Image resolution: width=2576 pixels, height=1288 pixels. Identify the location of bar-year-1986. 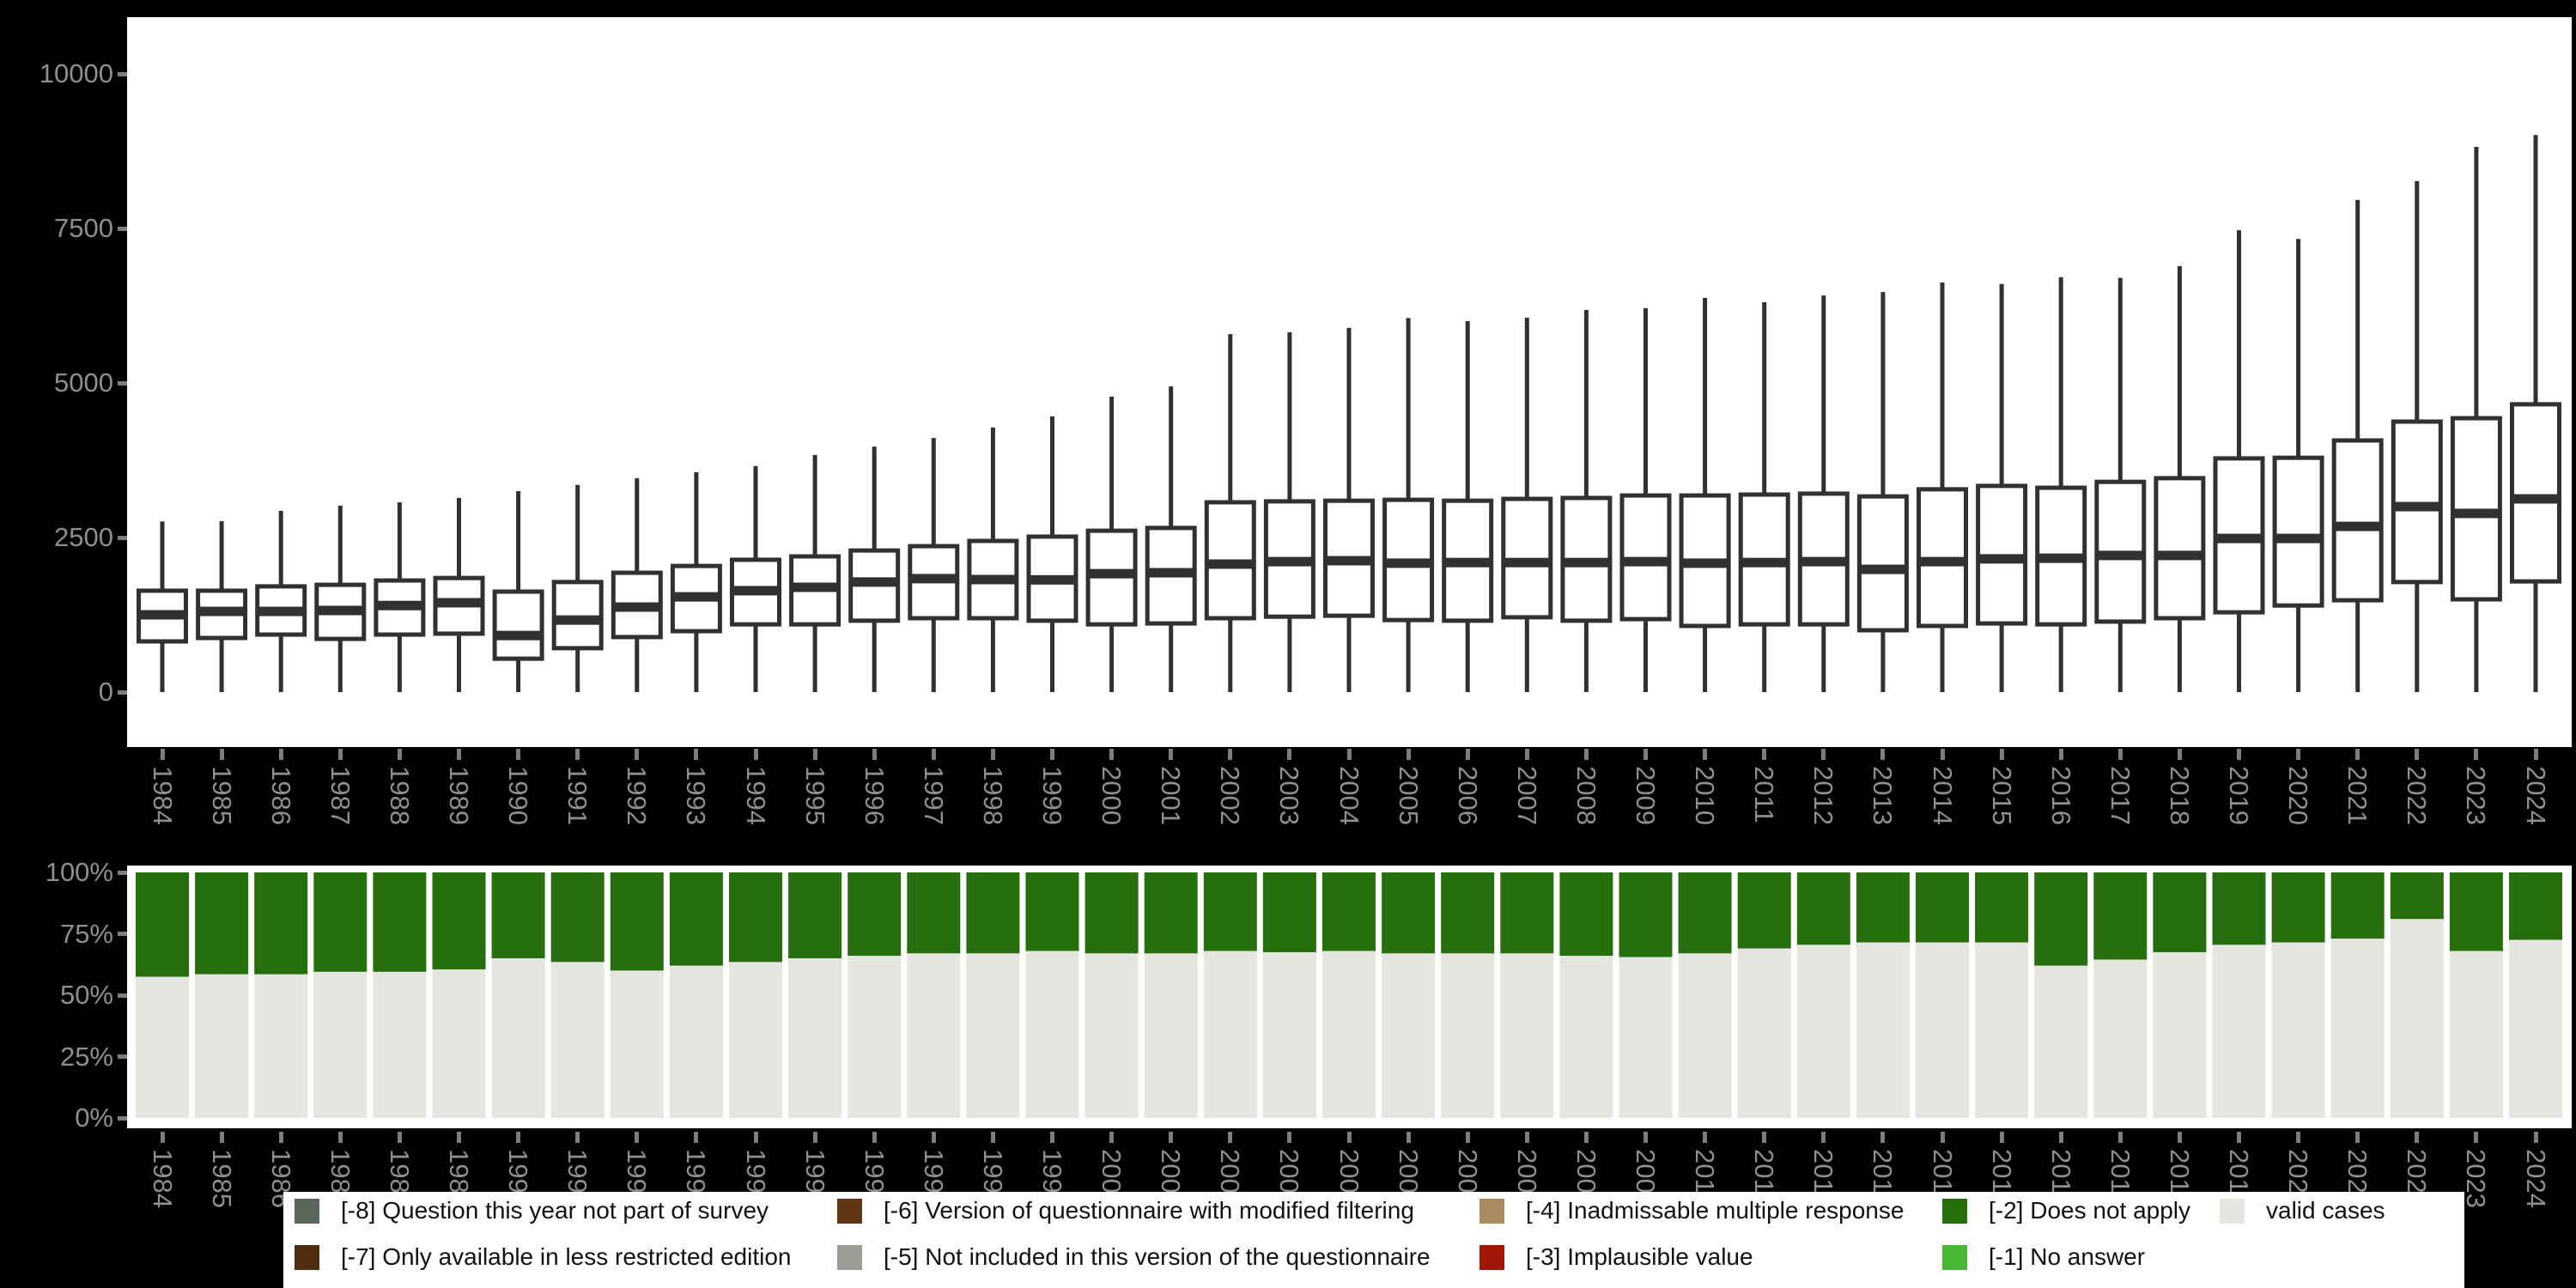
(281, 995).